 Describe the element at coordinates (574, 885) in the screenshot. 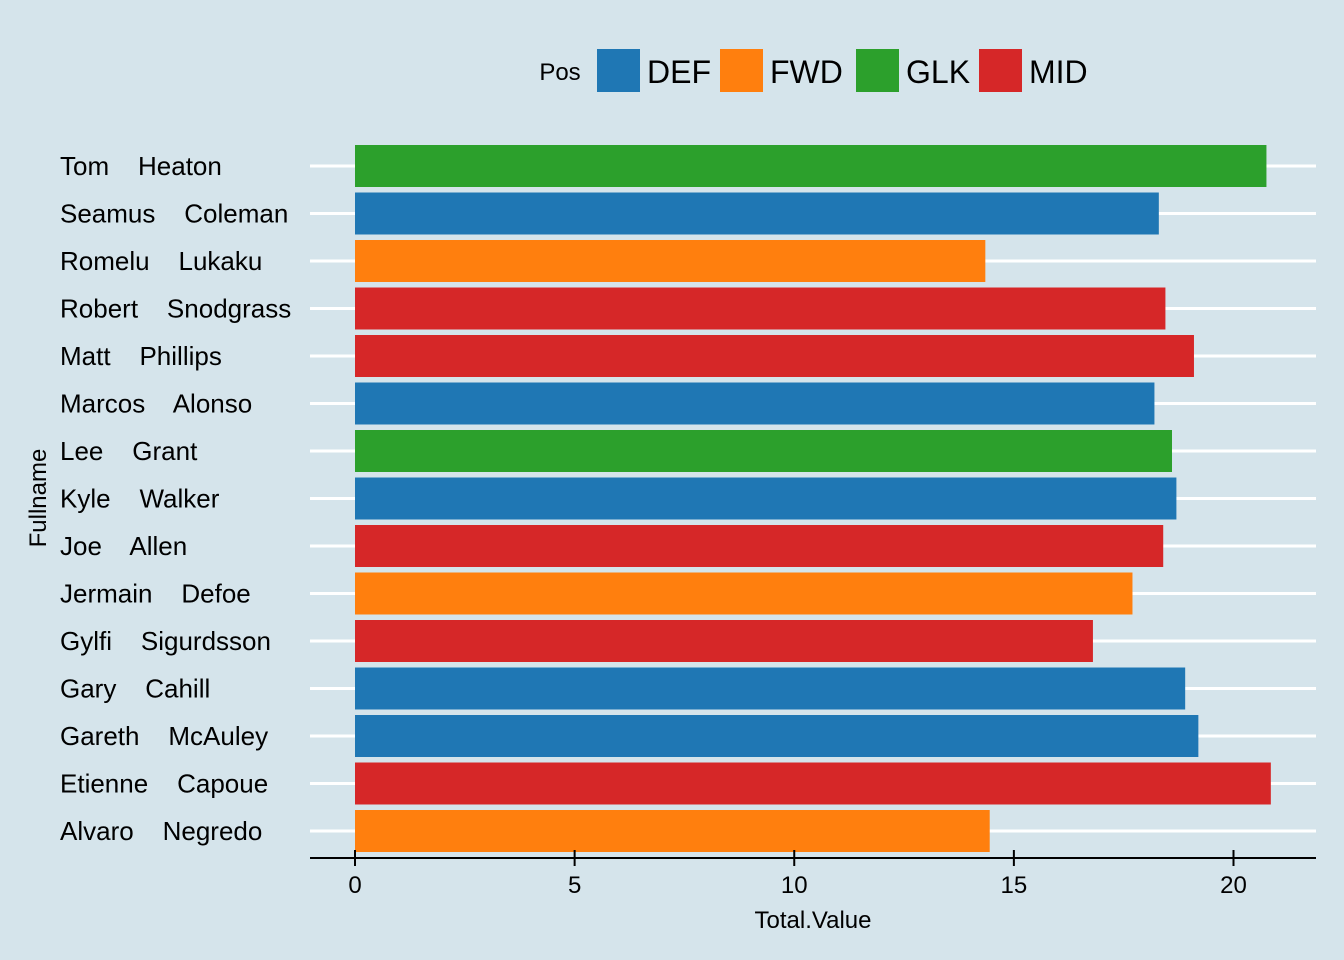

I see `x-tick-label: 5` at that location.